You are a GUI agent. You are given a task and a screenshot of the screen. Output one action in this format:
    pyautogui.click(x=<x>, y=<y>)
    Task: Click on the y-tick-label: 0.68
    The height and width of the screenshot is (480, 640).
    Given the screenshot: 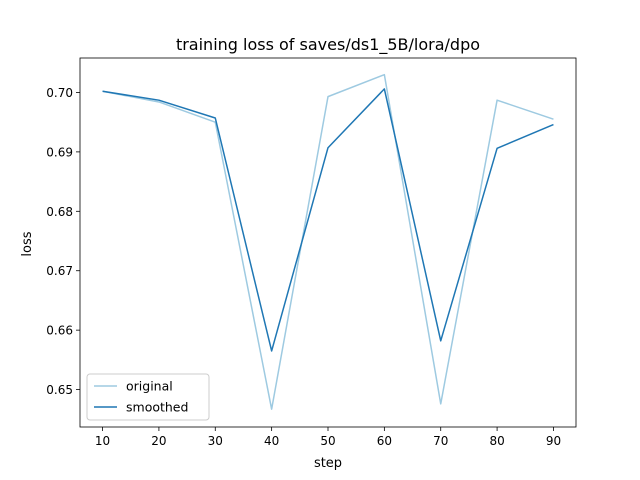 What is the action you would take?
    pyautogui.click(x=59, y=212)
    